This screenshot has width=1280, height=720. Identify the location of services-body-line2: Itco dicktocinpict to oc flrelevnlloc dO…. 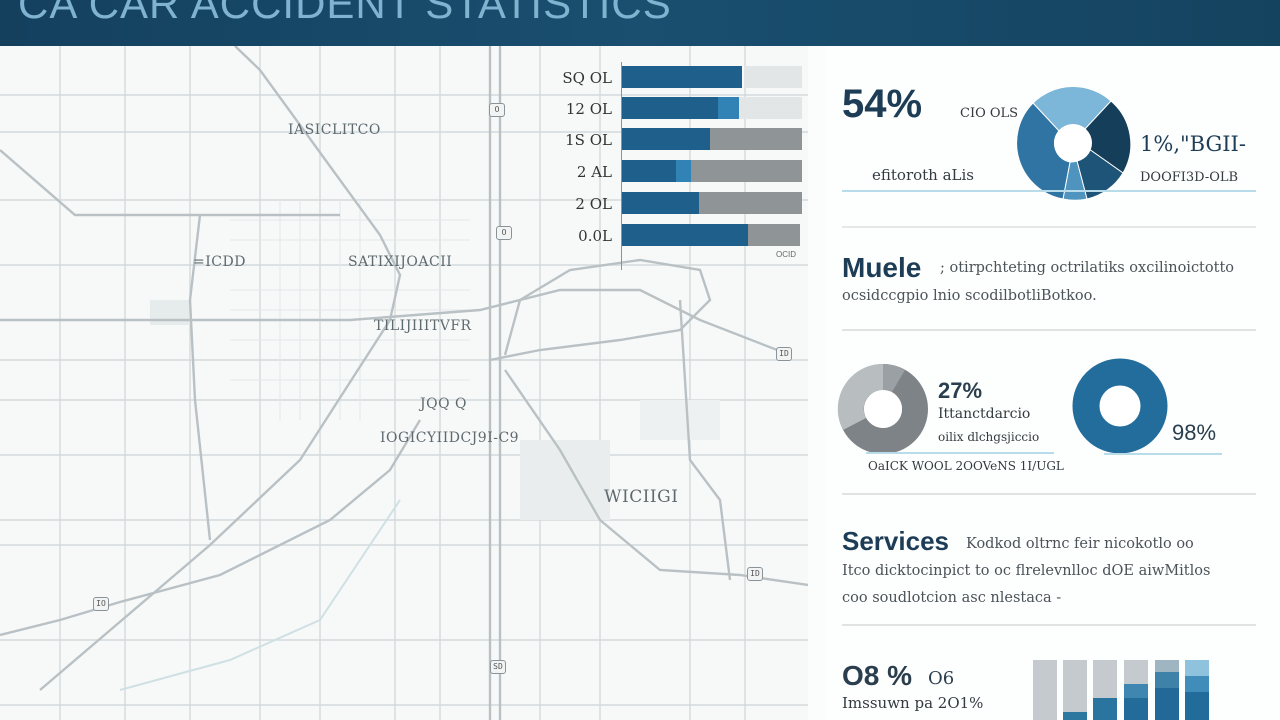
(1026, 571).